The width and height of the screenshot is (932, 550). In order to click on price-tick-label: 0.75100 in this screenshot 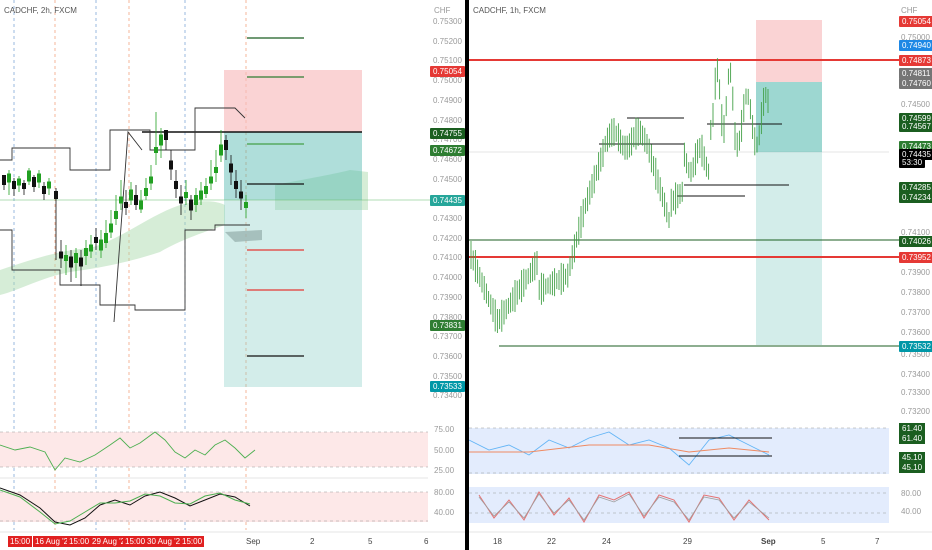, I will do `click(447, 61)`.